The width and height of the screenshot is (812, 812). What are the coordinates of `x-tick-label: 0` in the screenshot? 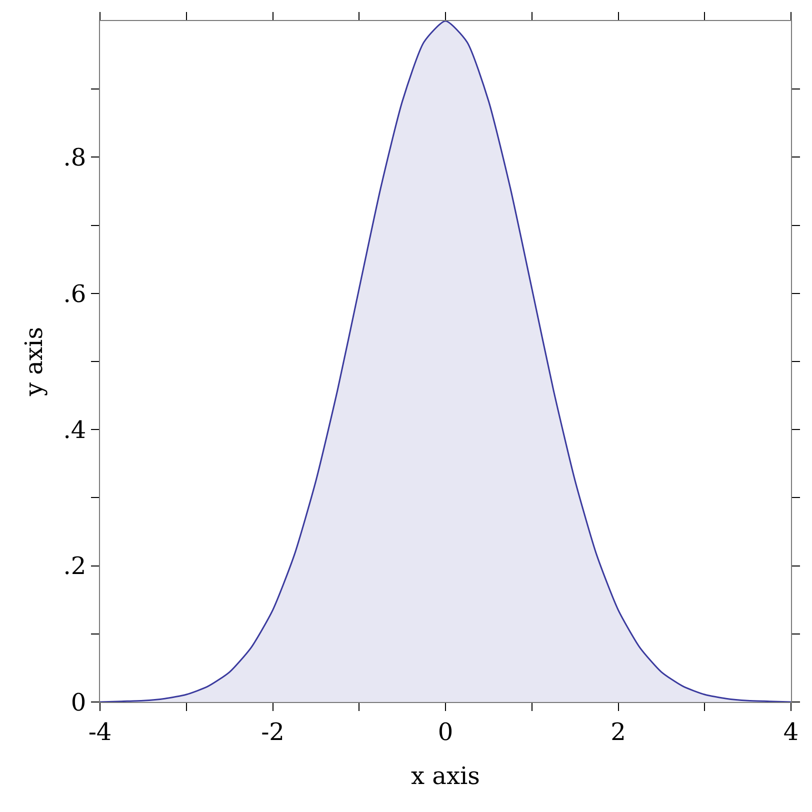 It's located at (446, 732).